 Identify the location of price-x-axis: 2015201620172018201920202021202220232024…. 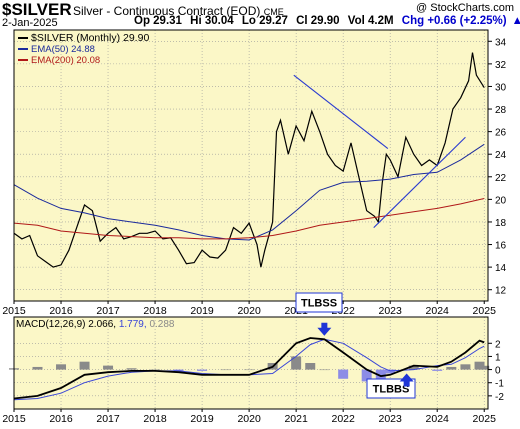
(249, 309).